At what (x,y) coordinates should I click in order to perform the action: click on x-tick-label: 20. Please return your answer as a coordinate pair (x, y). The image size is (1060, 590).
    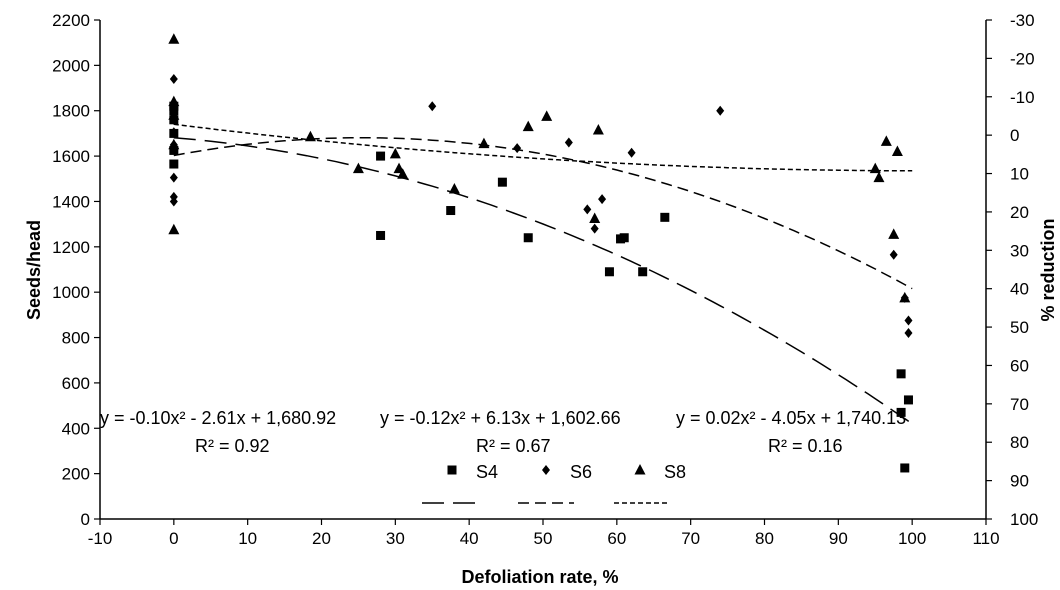
    Looking at the image, I should click on (321, 538).